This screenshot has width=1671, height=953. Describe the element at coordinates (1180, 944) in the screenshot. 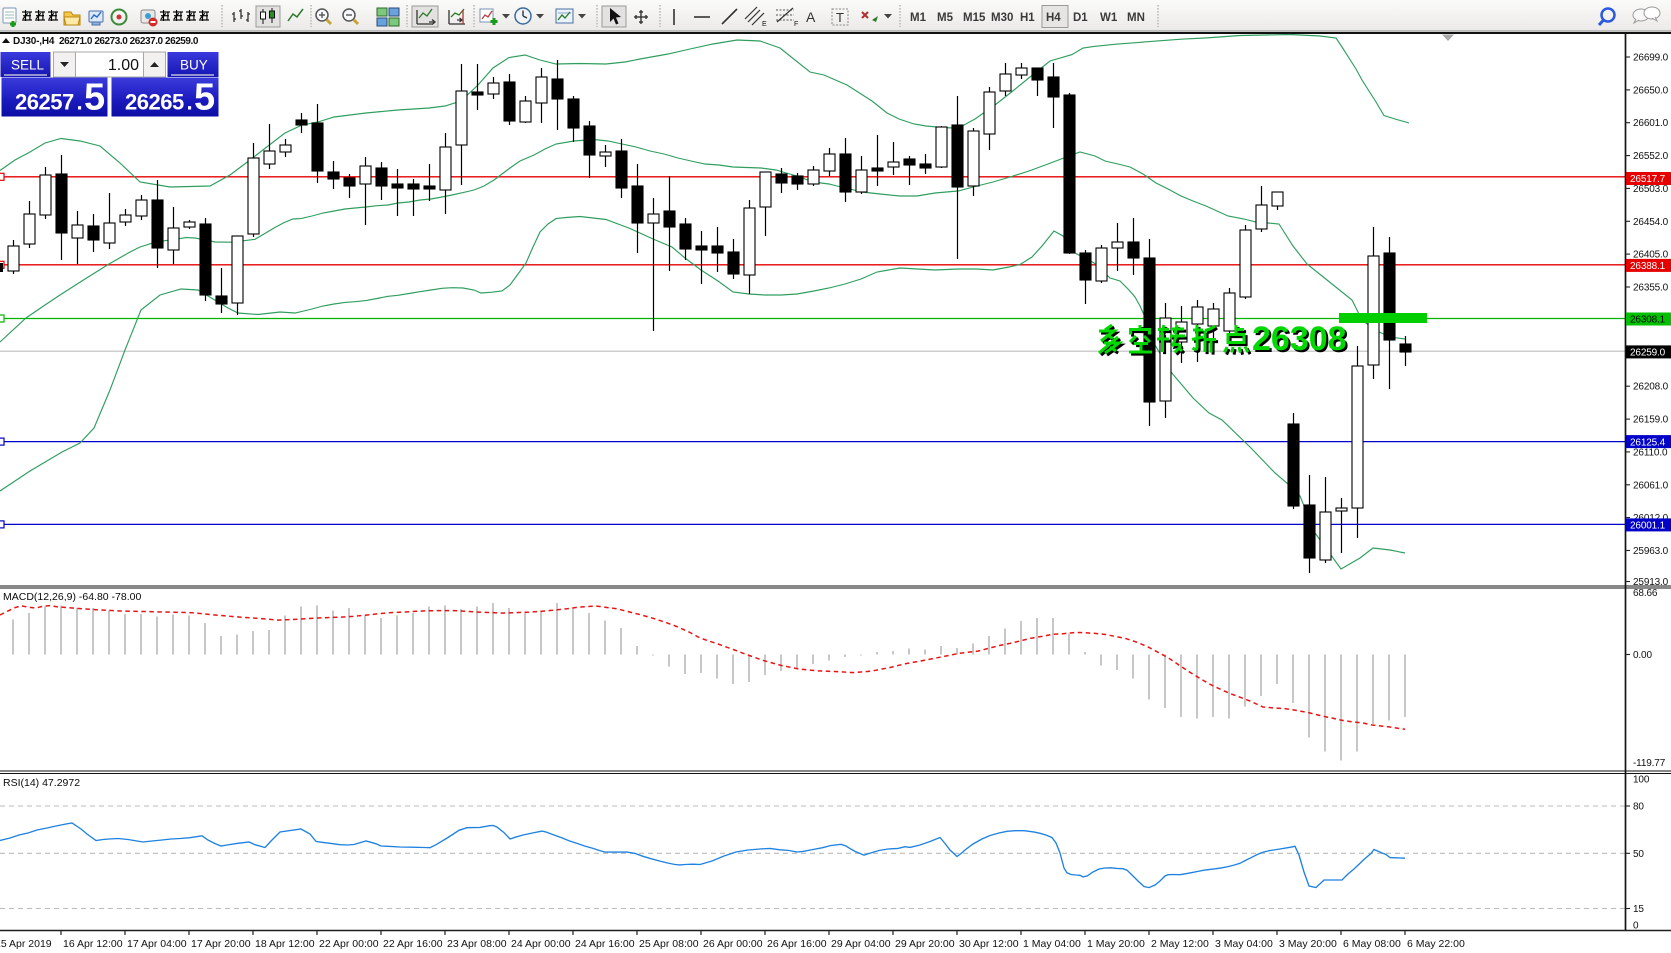

I see `svg-text: 2 May 12:00` at that location.